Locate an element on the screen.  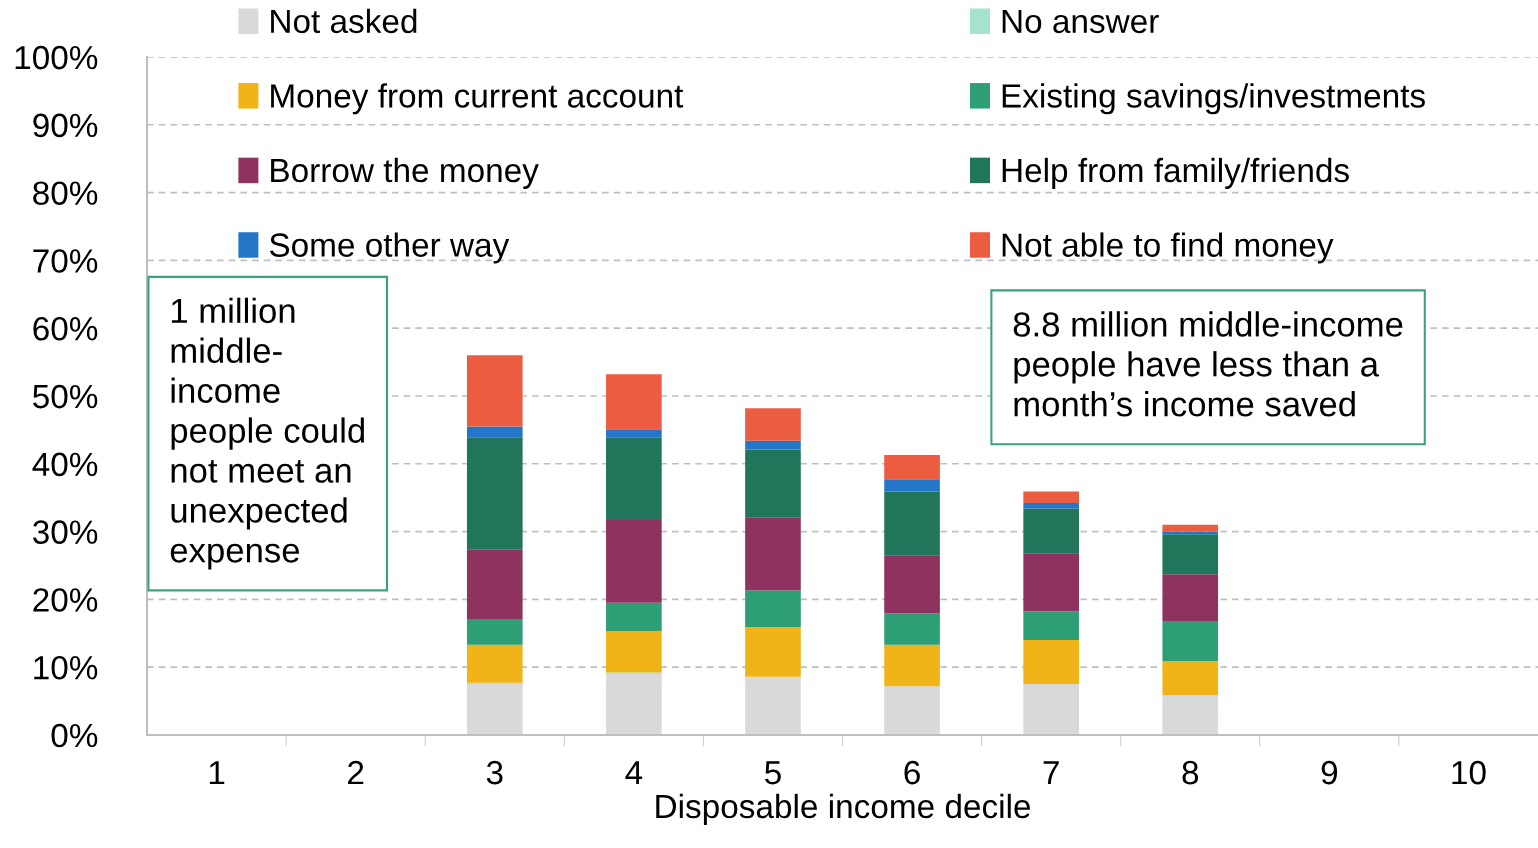
annotation: 8.8 million middle-income people have less than a month’s income saved is located at coordinates (1208, 364).